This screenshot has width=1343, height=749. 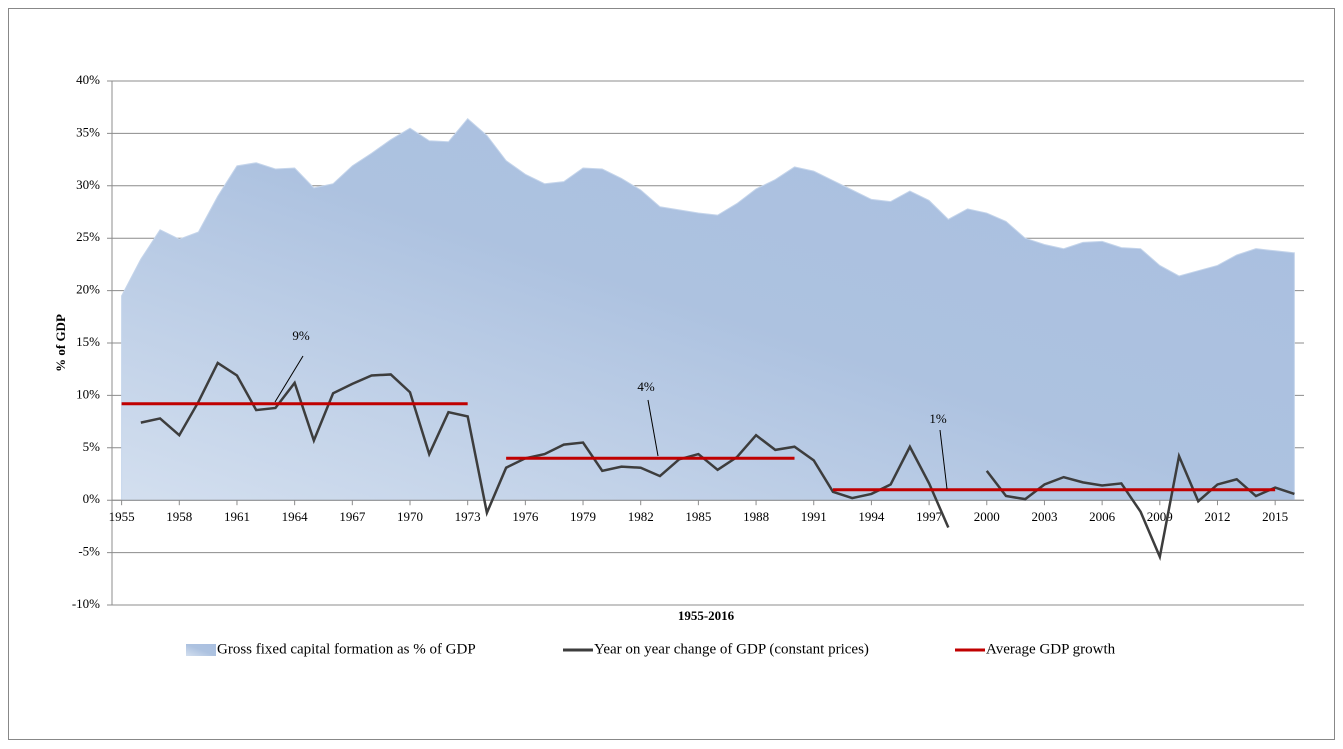 I want to click on x-tick-label: 1970, so click(x=410, y=516).